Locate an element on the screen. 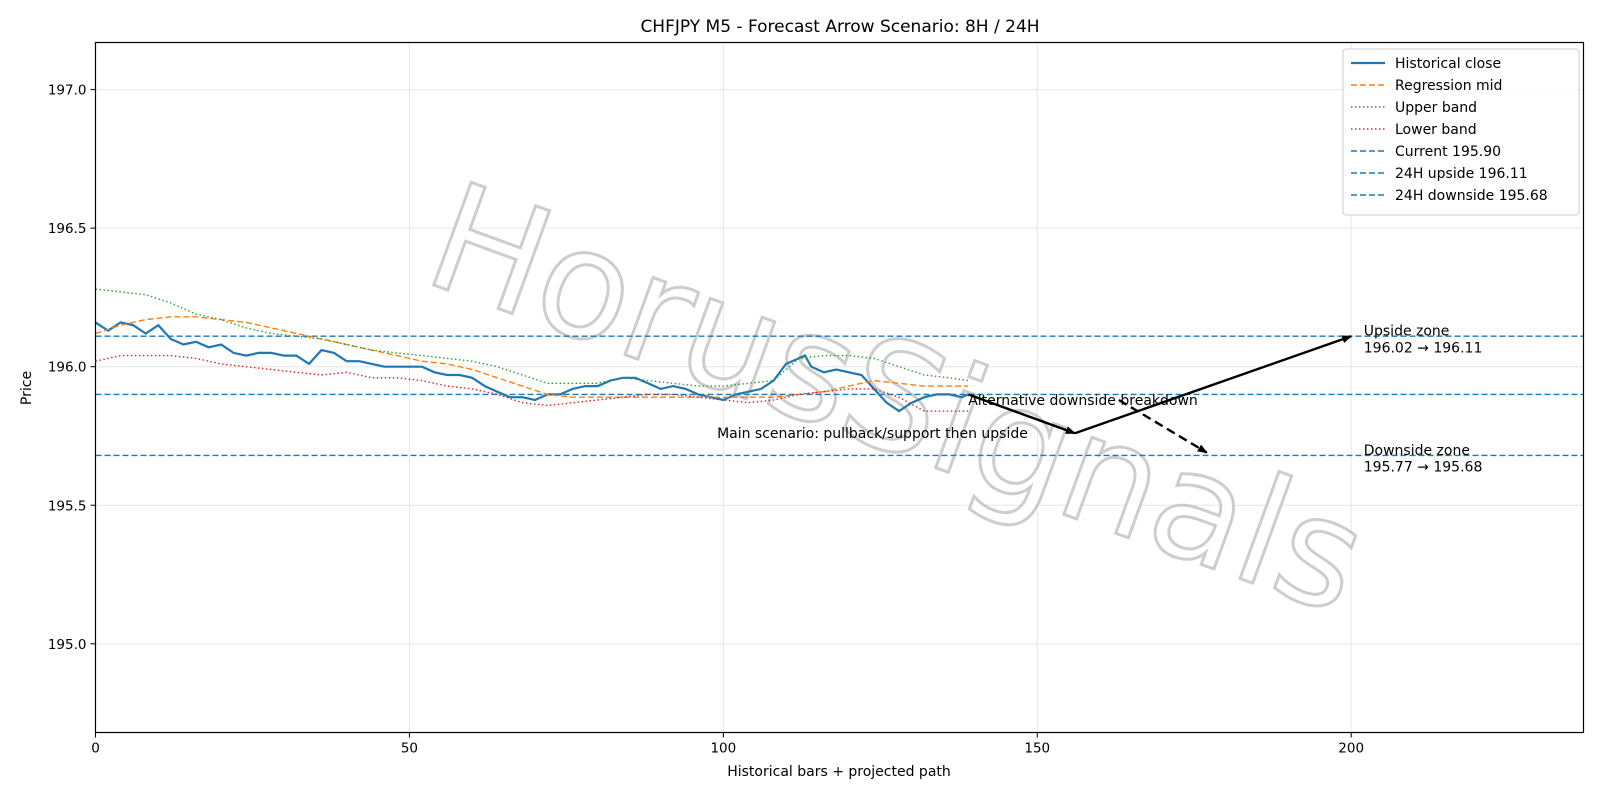 The image size is (1600, 800). y-tick-label-3: 196.5 is located at coordinates (67, 229).